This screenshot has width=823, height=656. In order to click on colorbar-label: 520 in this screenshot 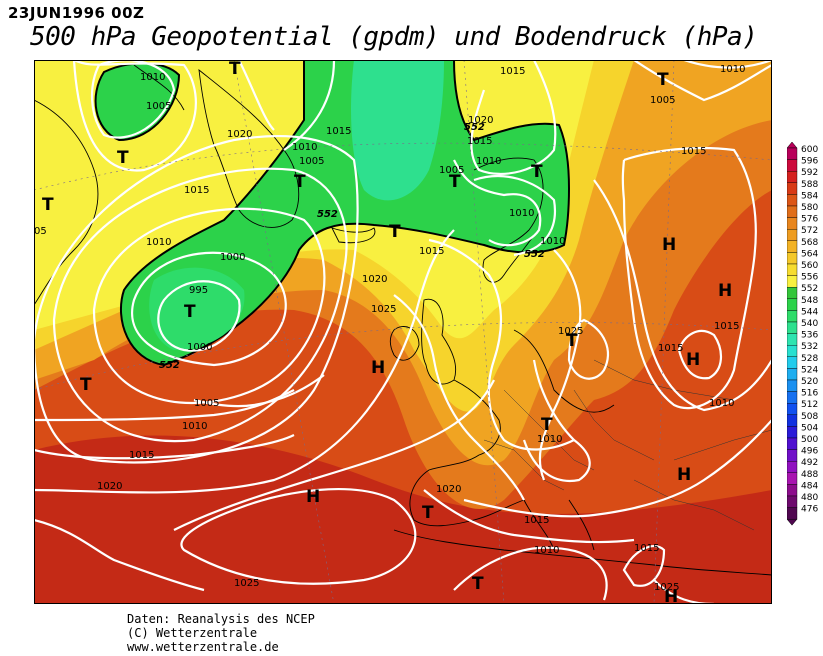, I will do `click(809, 382)`.